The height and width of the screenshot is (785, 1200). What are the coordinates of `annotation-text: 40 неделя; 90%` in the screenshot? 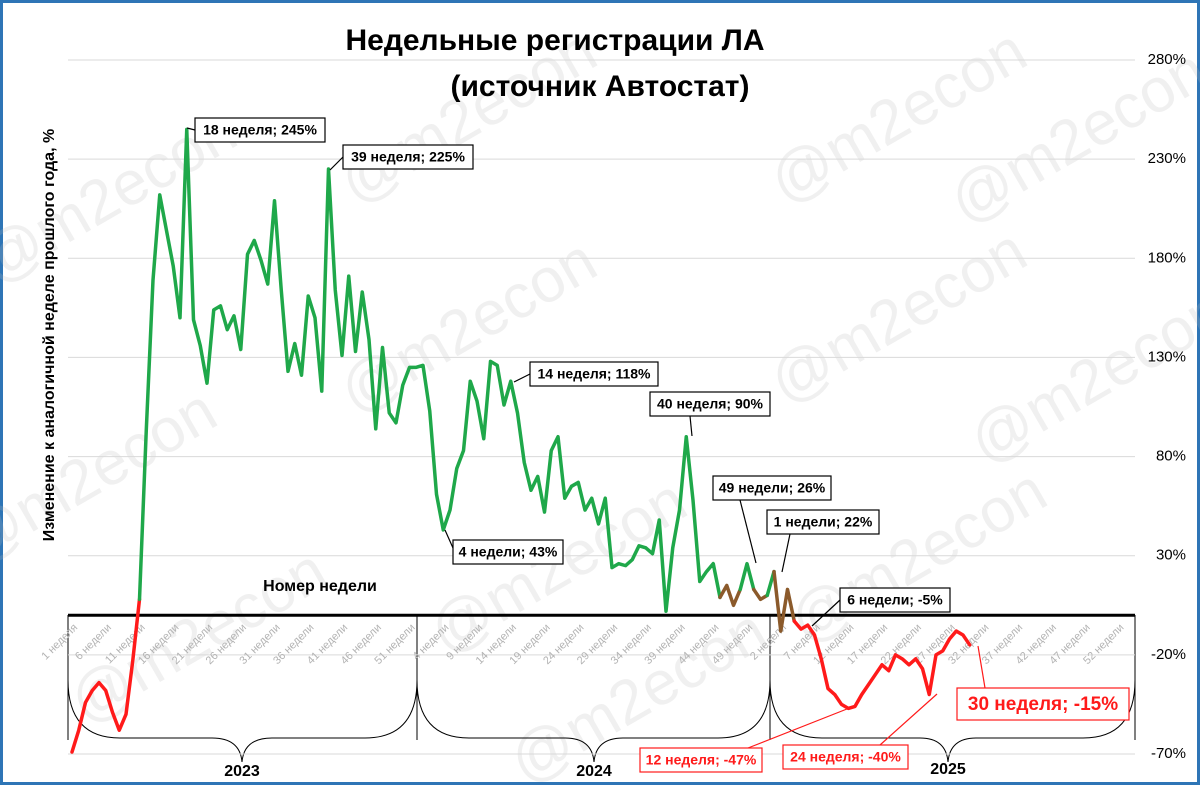 It's located at (710, 404).